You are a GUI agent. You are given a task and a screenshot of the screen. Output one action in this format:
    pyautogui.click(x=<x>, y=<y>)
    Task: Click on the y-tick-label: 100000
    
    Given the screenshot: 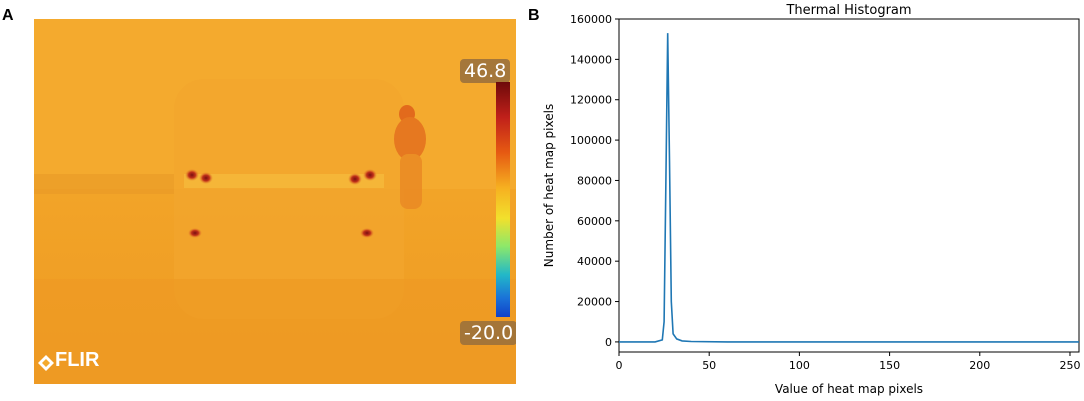 What is the action you would take?
    pyautogui.click(x=591, y=140)
    